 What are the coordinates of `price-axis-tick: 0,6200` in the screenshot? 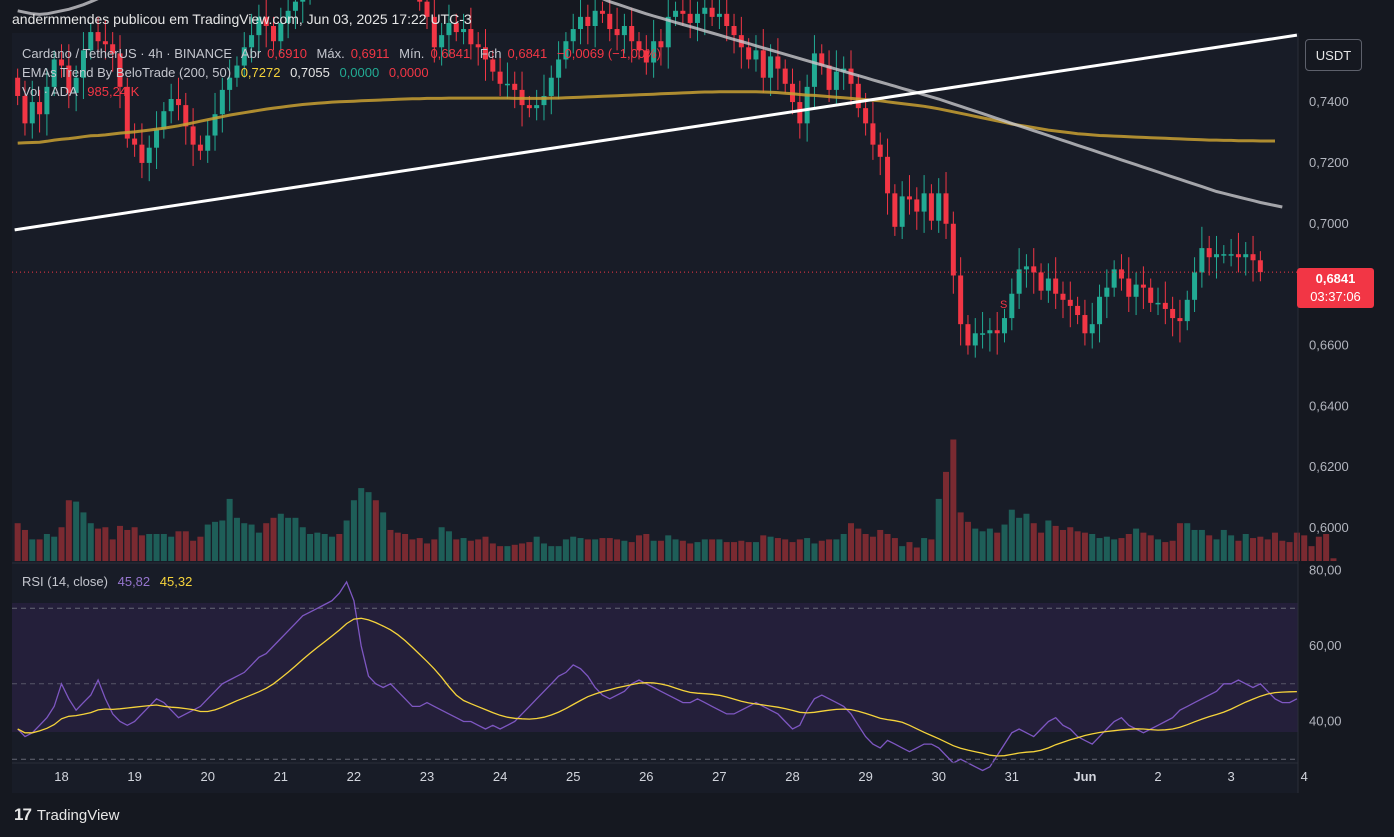 It's located at (1329, 466).